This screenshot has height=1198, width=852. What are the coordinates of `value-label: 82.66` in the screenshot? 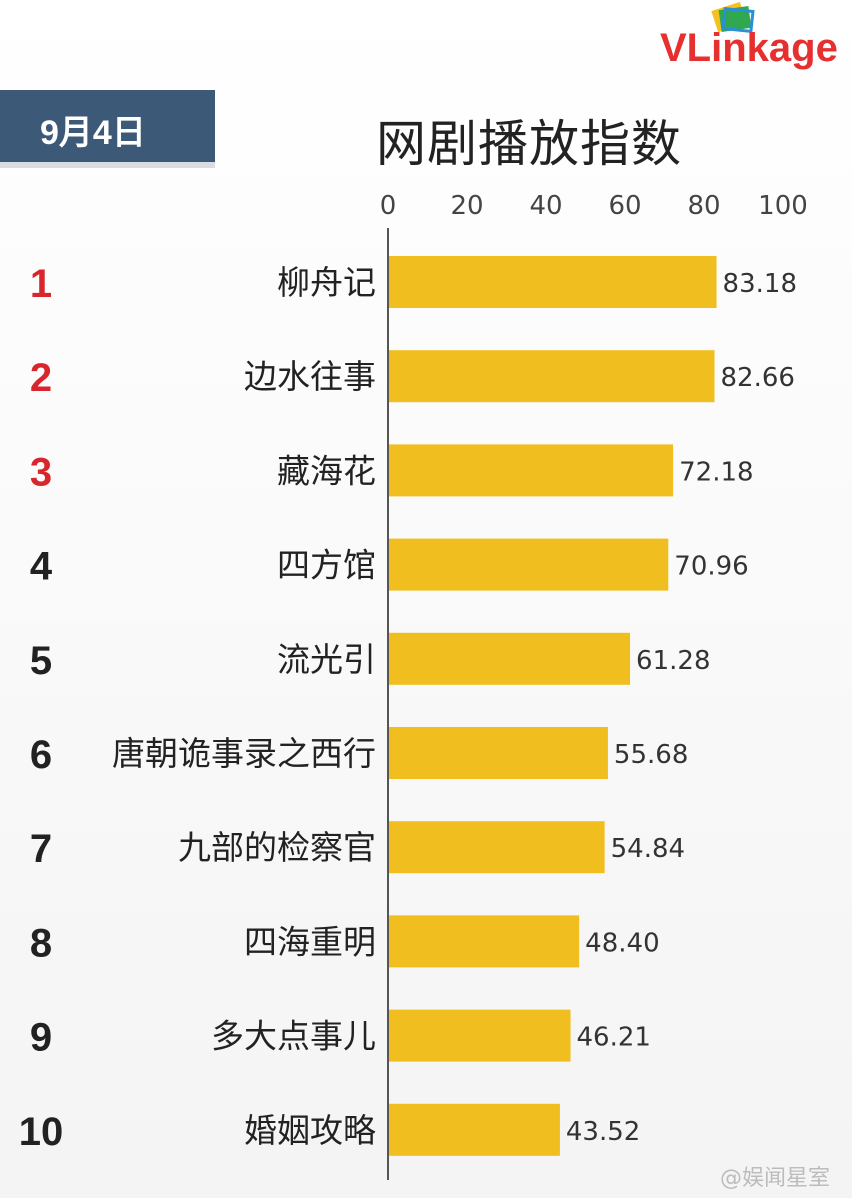 It's located at (758, 378).